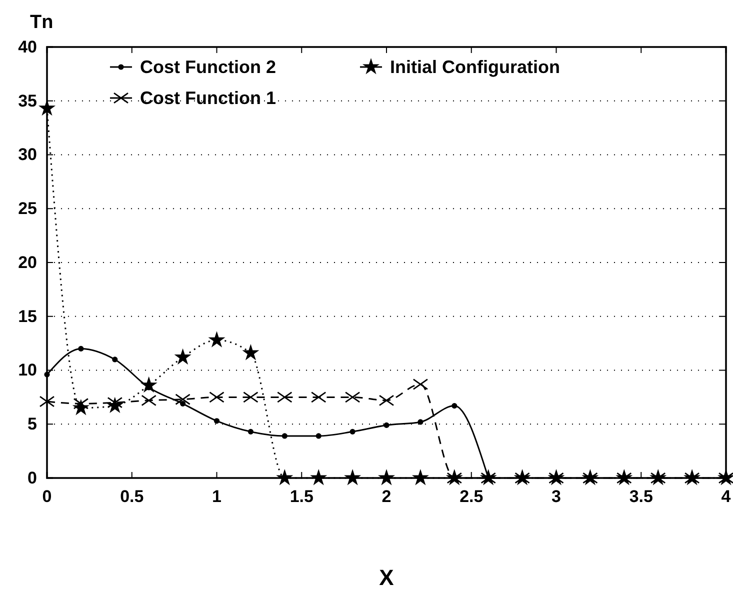 Image resolution: width=733 pixels, height=593 pixels. What do you see at coordinates (47, 496) in the screenshot?
I see `x-tick-label: 0` at bounding box center [47, 496].